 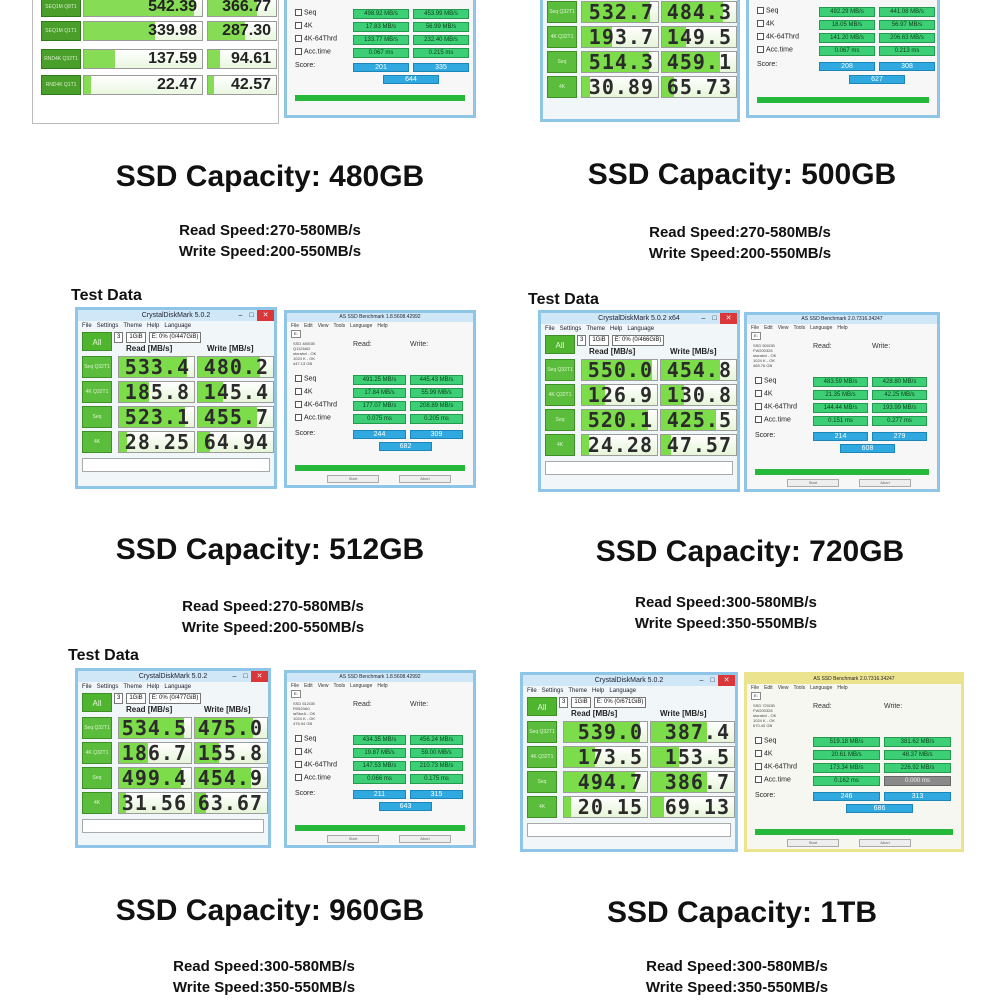 What do you see at coordinates (175, 337) in the screenshot?
I see `drive-select: E: 0% (0/447GiB)` at bounding box center [175, 337].